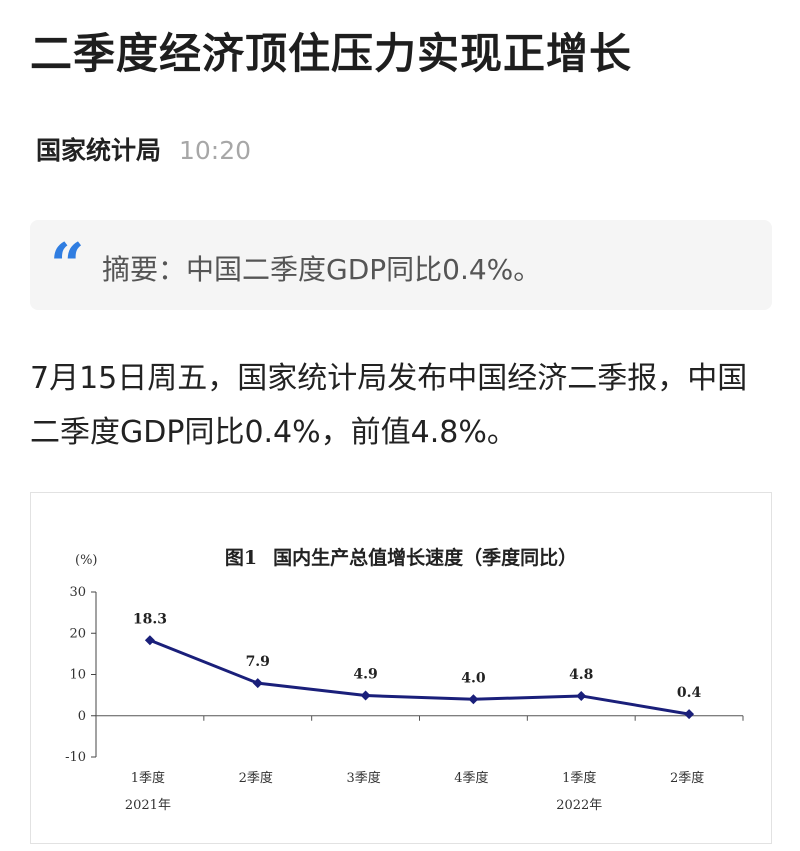 The image size is (800, 851). Describe the element at coordinates (473, 678) in the screenshot. I see `data-label: 4.0` at that location.